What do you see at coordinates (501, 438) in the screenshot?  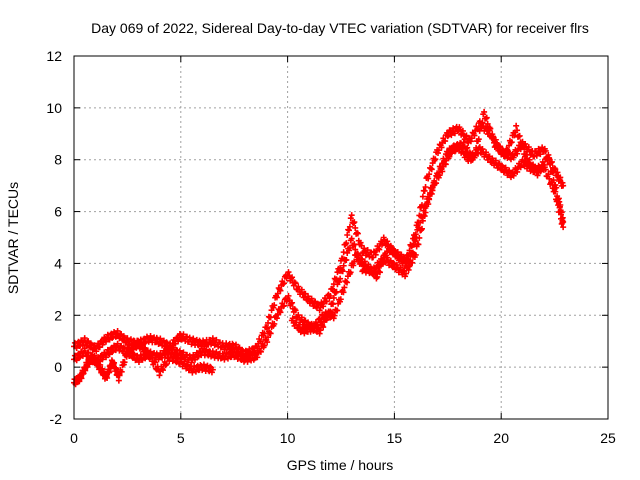 I see `x-tick-label: 20` at bounding box center [501, 438].